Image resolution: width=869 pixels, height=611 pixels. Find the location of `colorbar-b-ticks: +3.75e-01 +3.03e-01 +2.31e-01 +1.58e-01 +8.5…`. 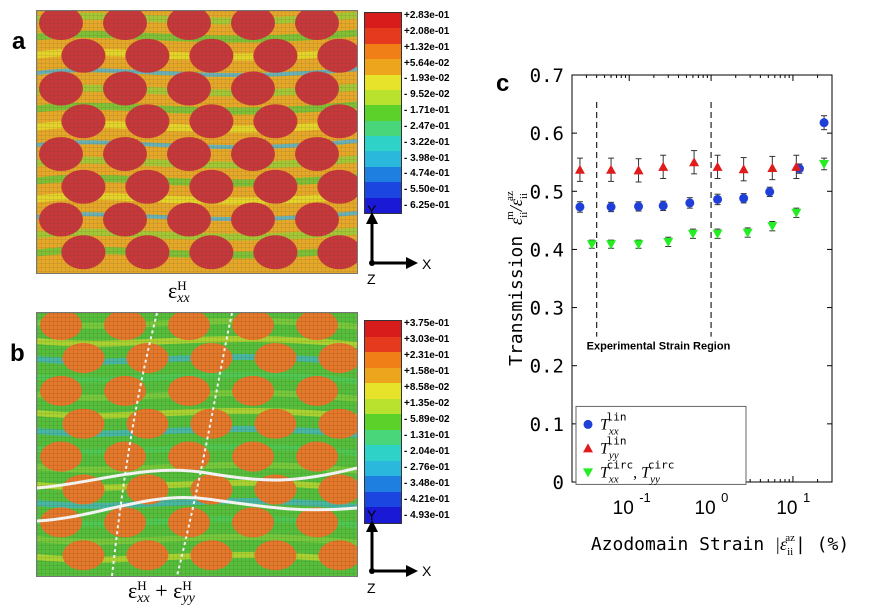

colorbar-b-ticks: +3.75e-01 +3.03e-01 +2.31e-01 +1.58e-01 +8.5… is located at coordinates (439, 420).